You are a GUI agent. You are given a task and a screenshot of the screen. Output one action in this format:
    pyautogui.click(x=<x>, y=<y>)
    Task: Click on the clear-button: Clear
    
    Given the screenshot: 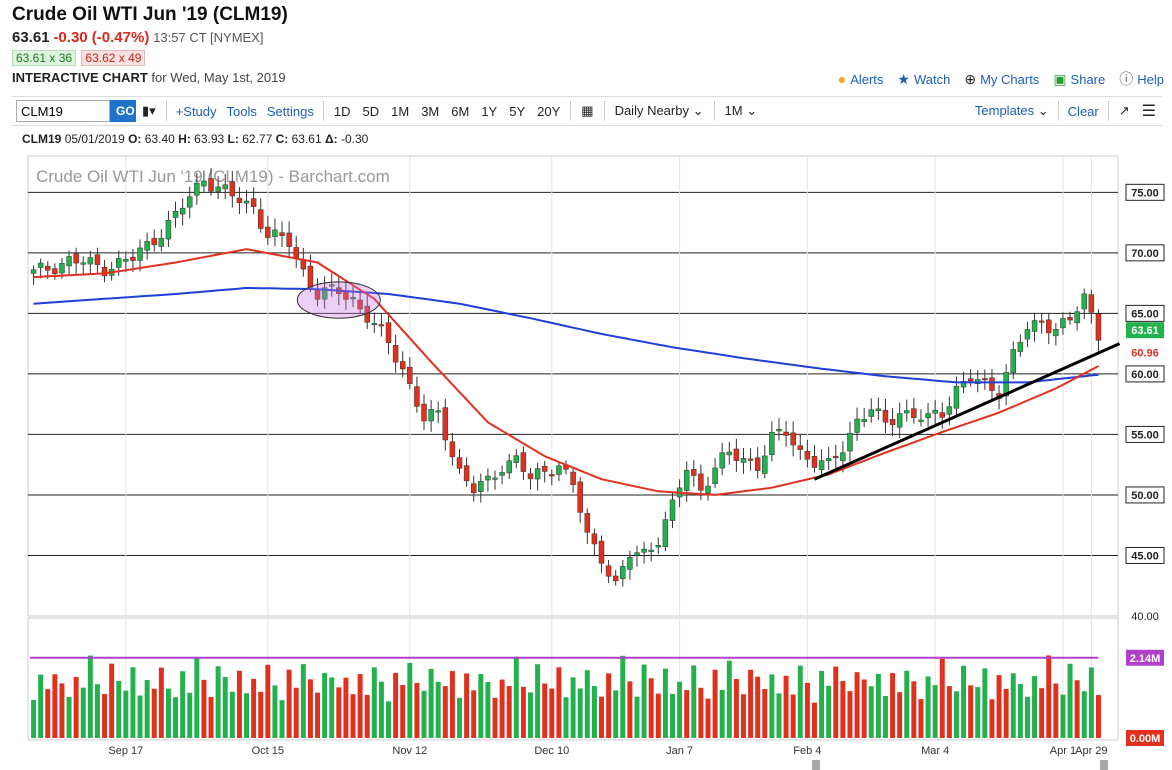 What is the action you would take?
    pyautogui.click(x=1083, y=111)
    